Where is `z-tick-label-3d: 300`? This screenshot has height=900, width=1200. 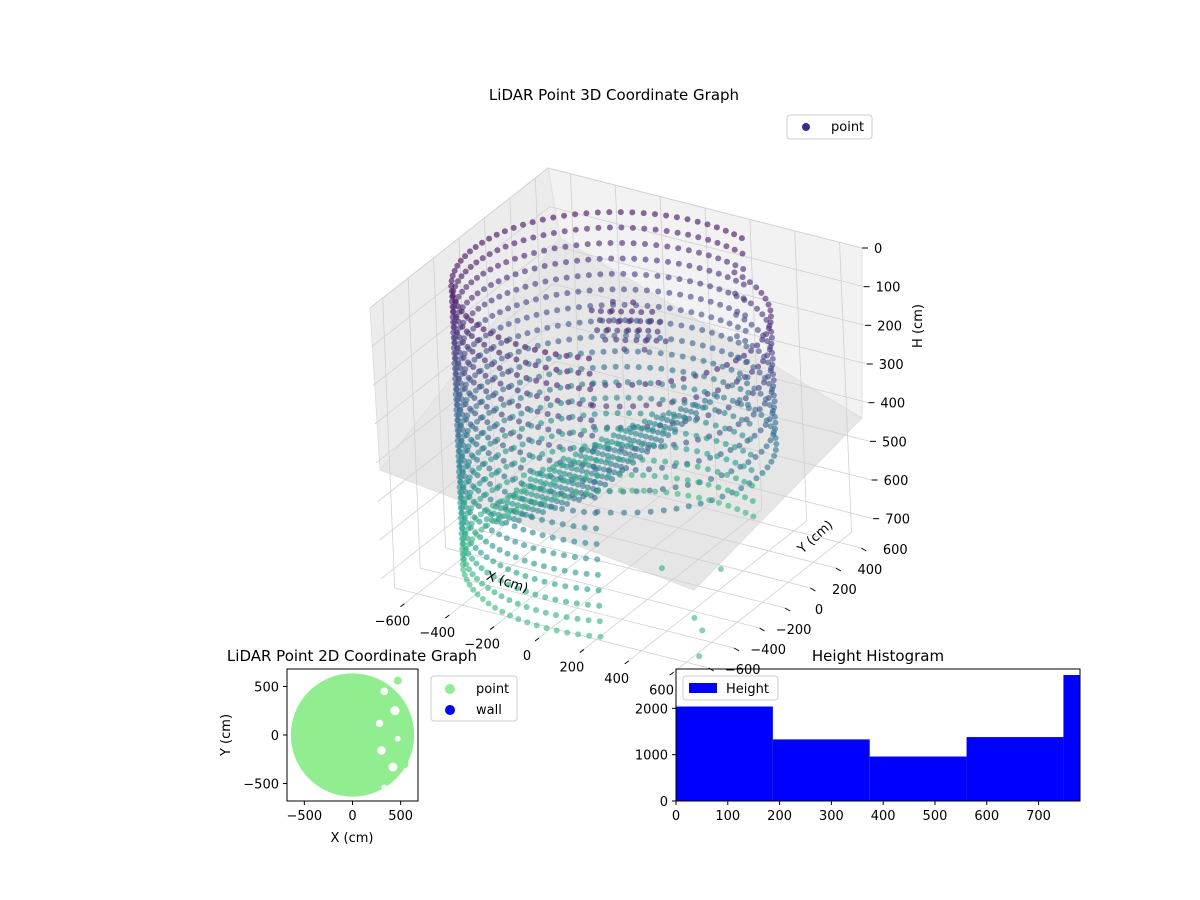 z-tick-label-3d: 300 is located at coordinates (891, 365).